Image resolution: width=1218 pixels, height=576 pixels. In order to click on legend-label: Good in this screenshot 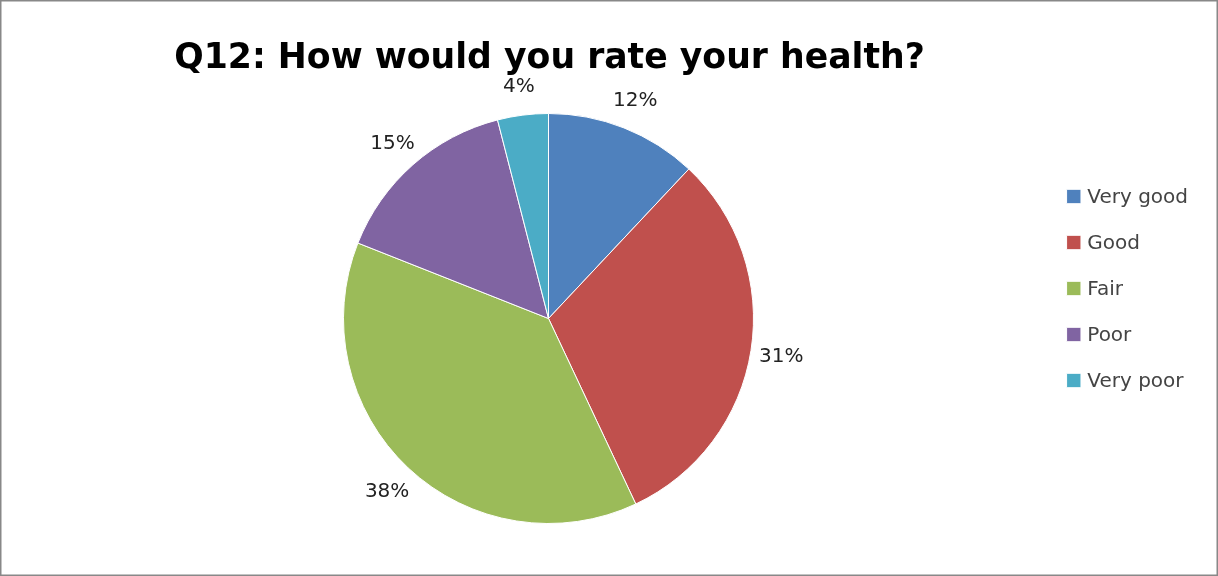, I will do `click(1113, 242)`.